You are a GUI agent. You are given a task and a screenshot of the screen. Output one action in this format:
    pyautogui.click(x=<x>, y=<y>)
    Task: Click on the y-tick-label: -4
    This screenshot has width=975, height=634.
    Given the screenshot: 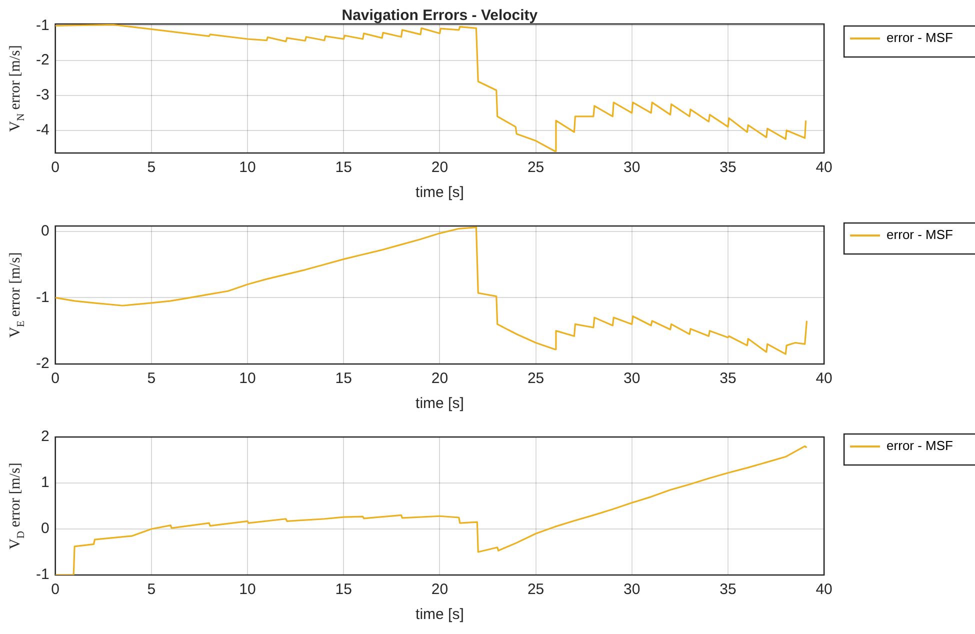 What is the action you would take?
    pyautogui.click(x=43, y=129)
    